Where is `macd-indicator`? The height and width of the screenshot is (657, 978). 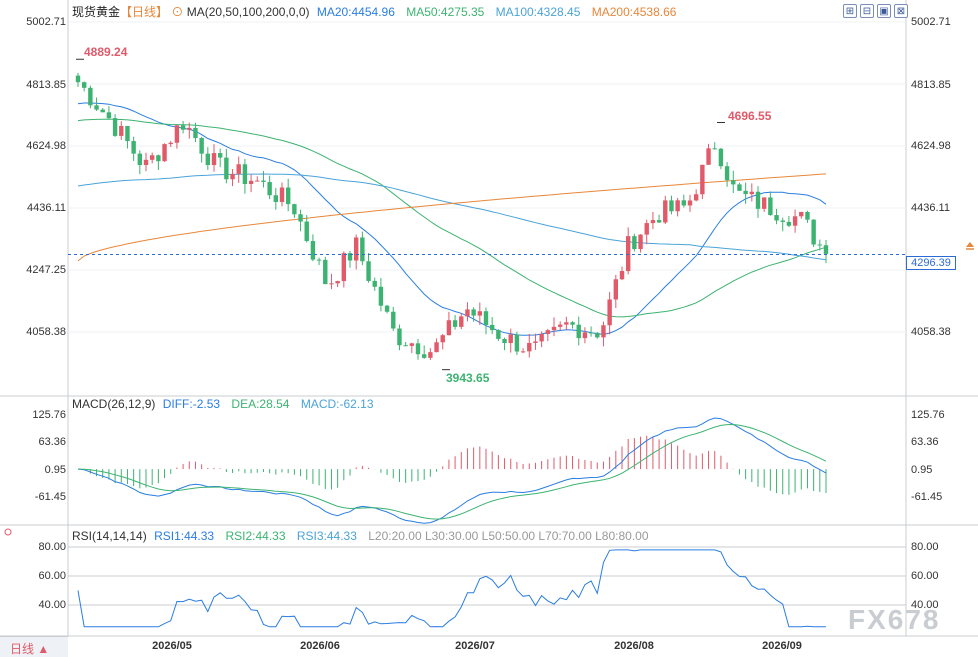 macd-indicator is located at coordinates (452, 470).